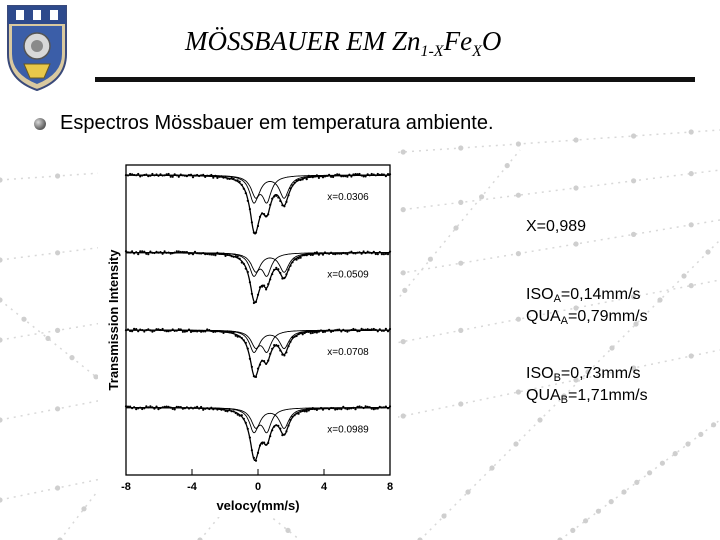 Image resolution: width=720 pixels, height=540 pixels. I want to click on subspectrum-b-line, so click(258, 339).